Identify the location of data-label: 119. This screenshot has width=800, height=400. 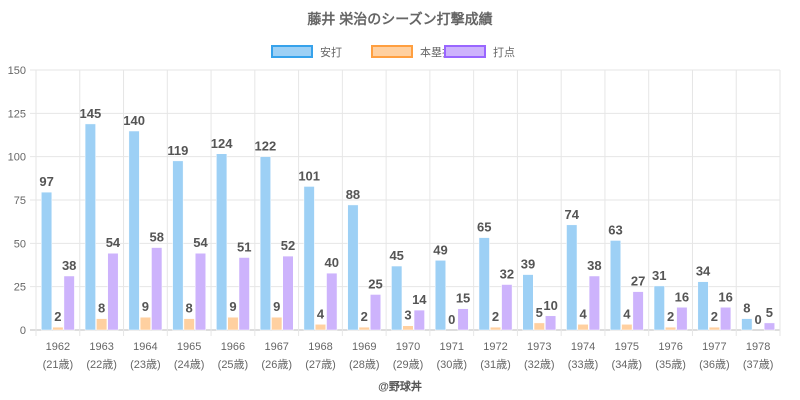
(177, 150).